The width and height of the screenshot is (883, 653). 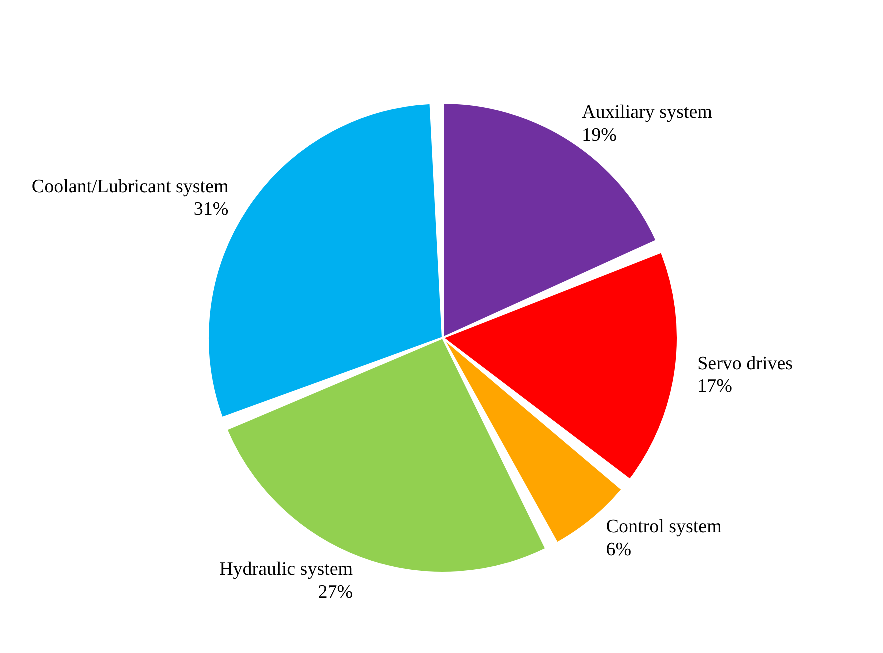 I want to click on slice-label: Hydraulic system, so click(x=287, y=569).